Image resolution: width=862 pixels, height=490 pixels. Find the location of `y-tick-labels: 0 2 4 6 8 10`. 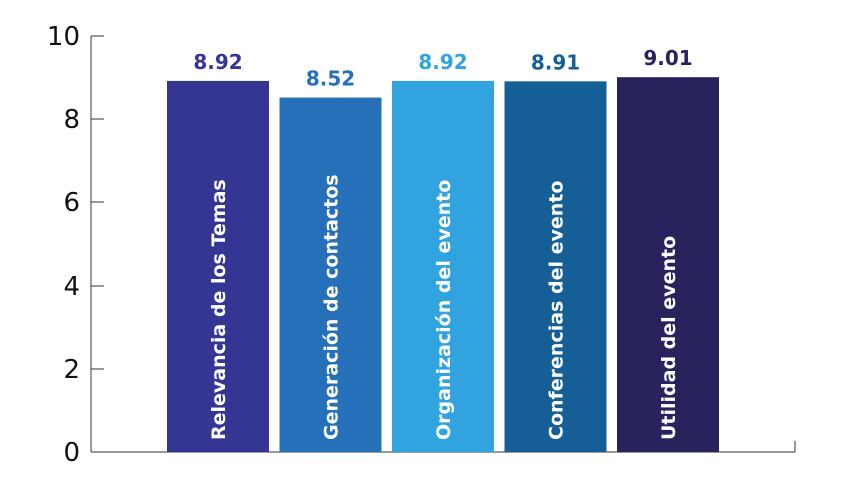

y-tick-labels: 0 2 4 6 8 10 is located at coordinates (63, 245).